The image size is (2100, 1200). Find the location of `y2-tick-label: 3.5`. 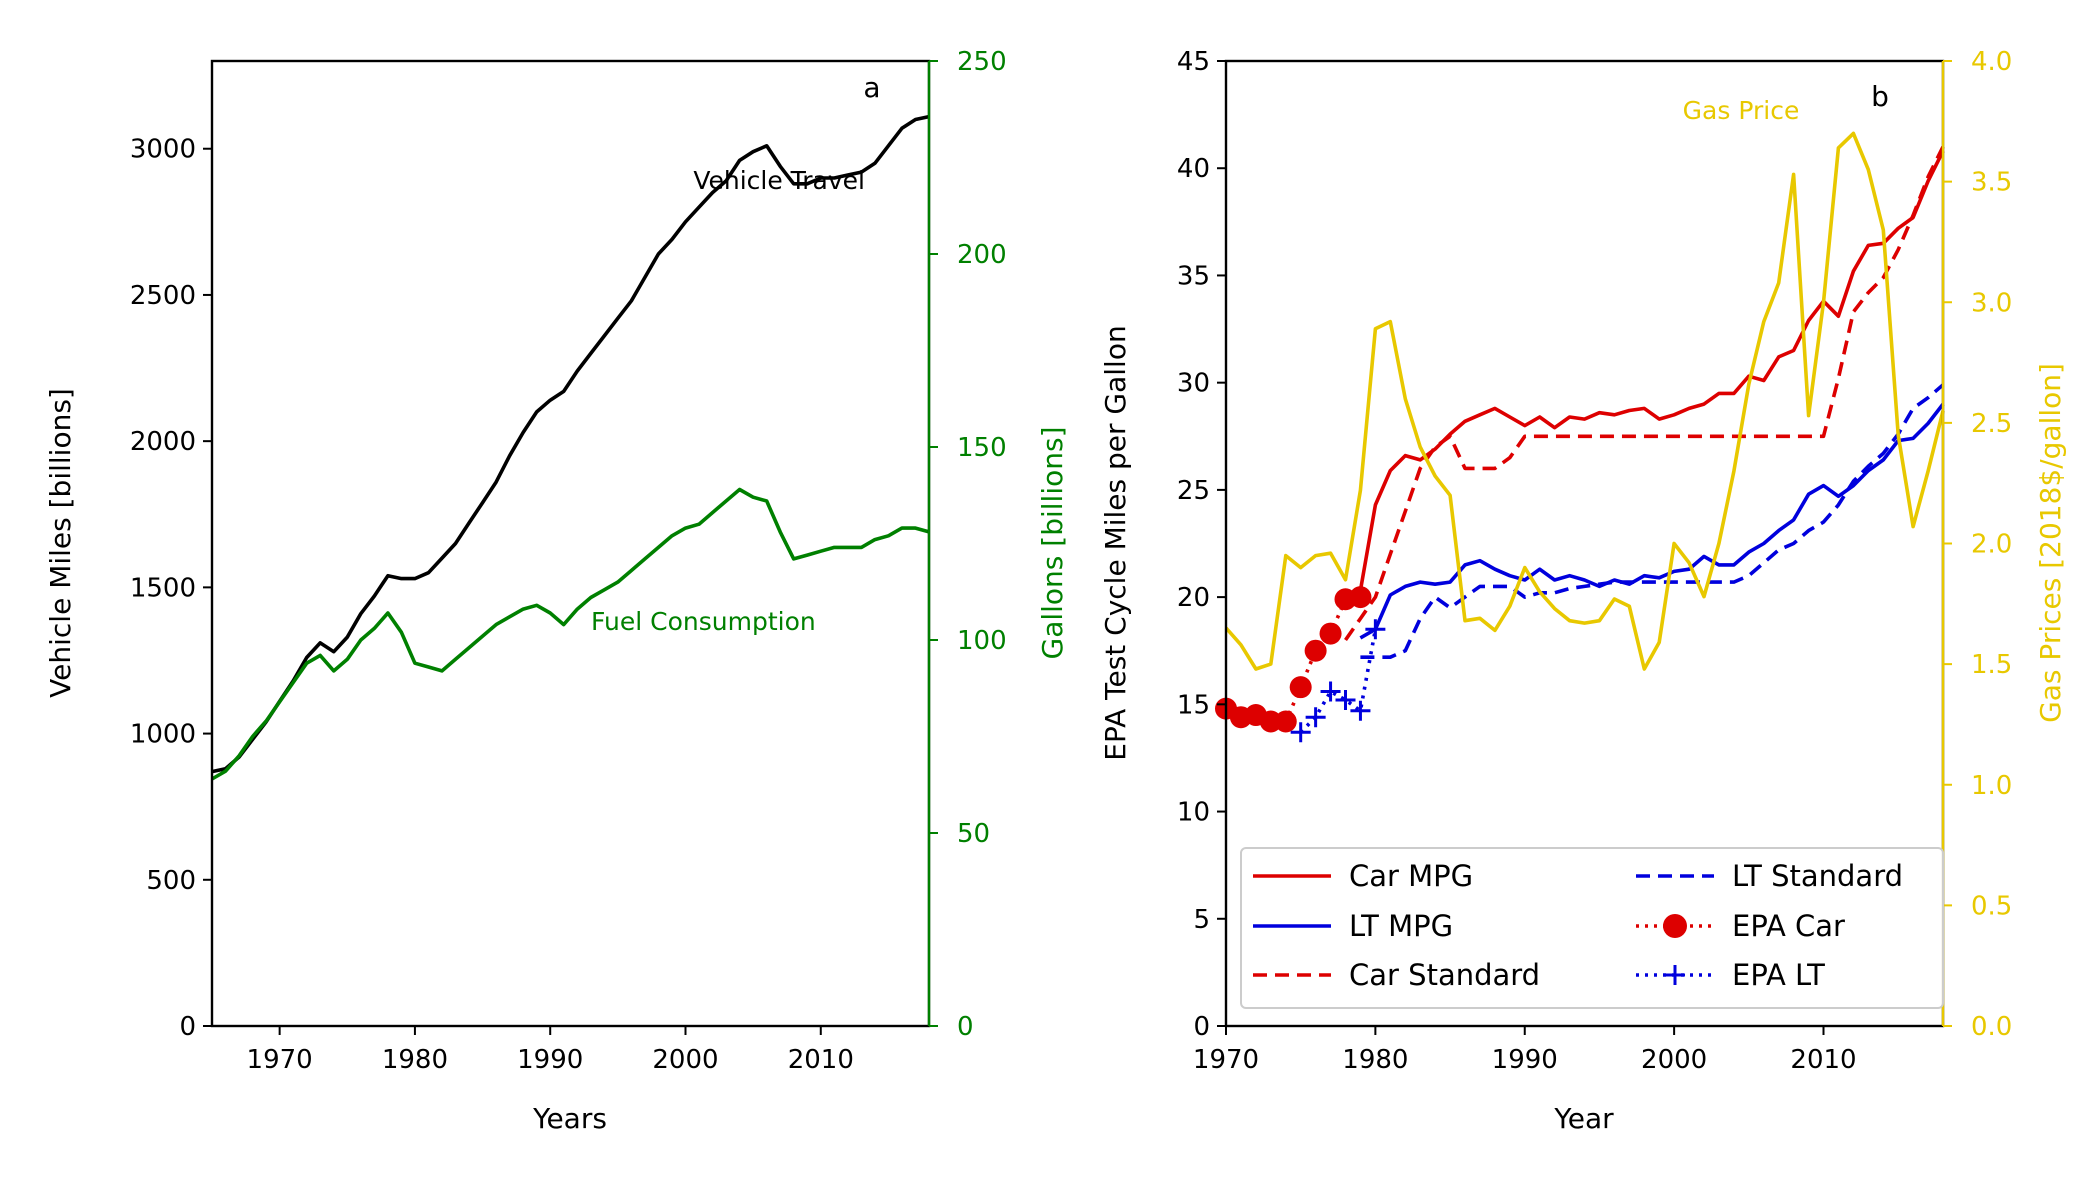

y2-tick-label: 3.5 is located at coordinates (1991, 183).